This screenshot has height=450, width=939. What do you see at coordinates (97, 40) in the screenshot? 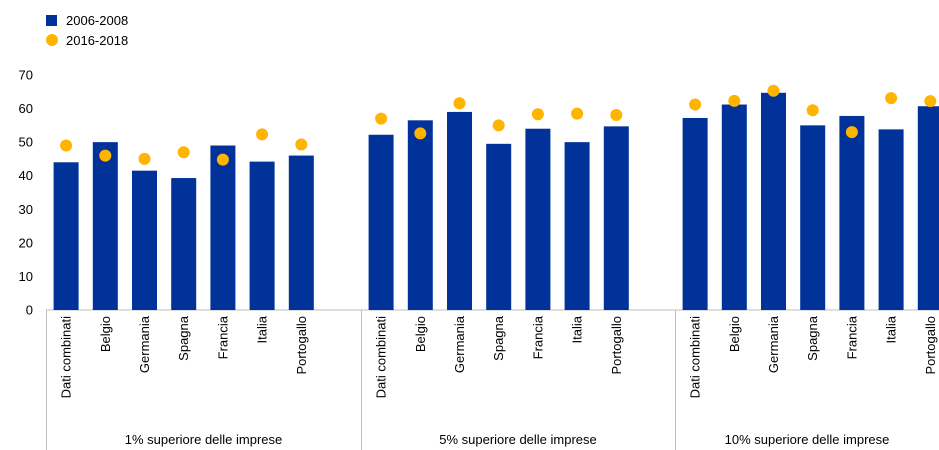
I see `legend-label: 2016-2018` at bounding box center [97, 40].